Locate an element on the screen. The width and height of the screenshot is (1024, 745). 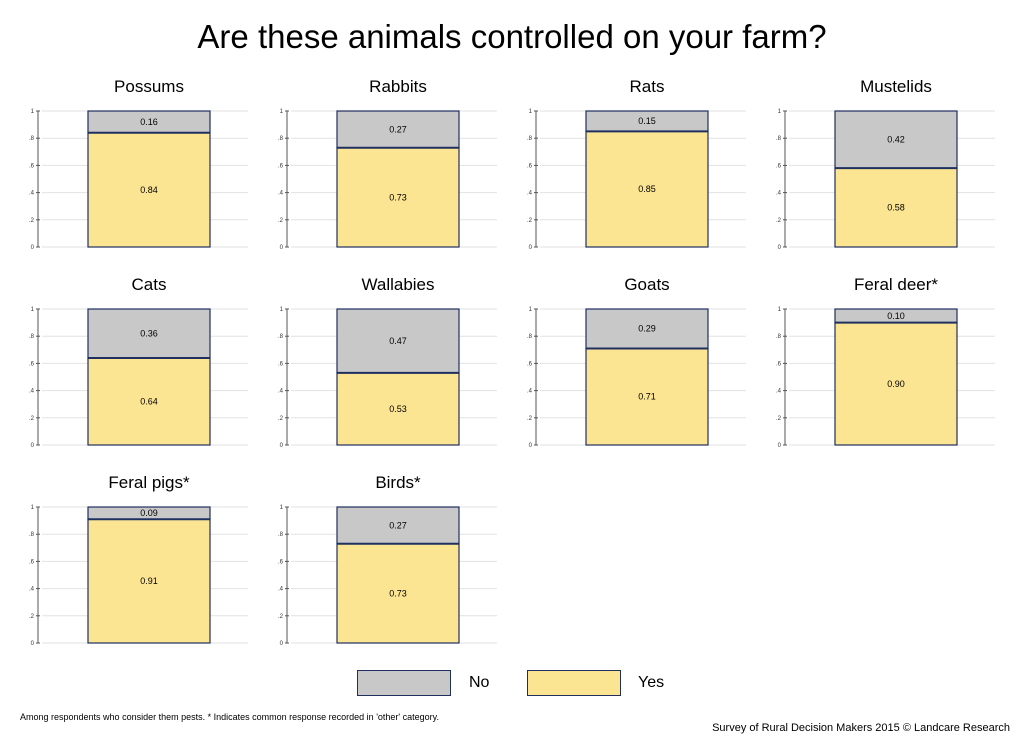
data-label-yes: 0.71 is located at coordinates (647, 397).